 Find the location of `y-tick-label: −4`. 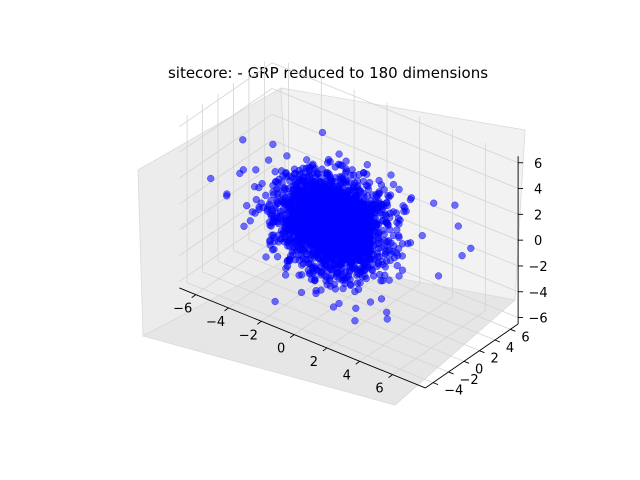

y-tick-label: −4 is located at coordinates (453, 391).